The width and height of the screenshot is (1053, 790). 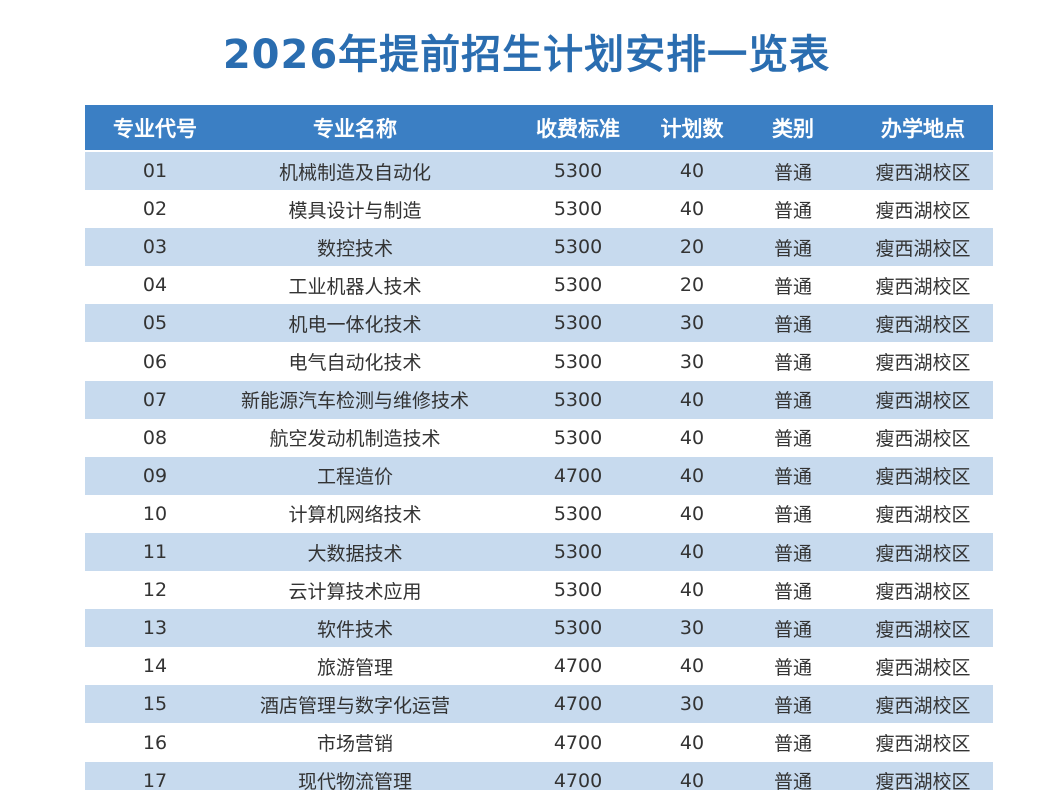 I want to click on table-cell: 酒店管理与数字化运营, so click(x=354, y=705).